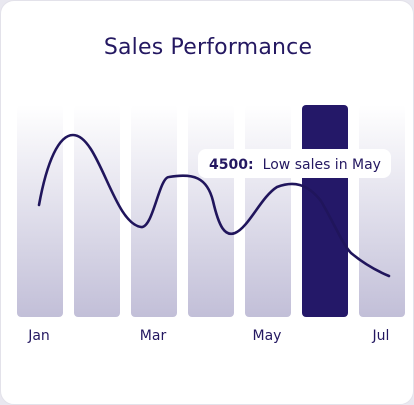  I want to click on column-apr, so click(211, 211).